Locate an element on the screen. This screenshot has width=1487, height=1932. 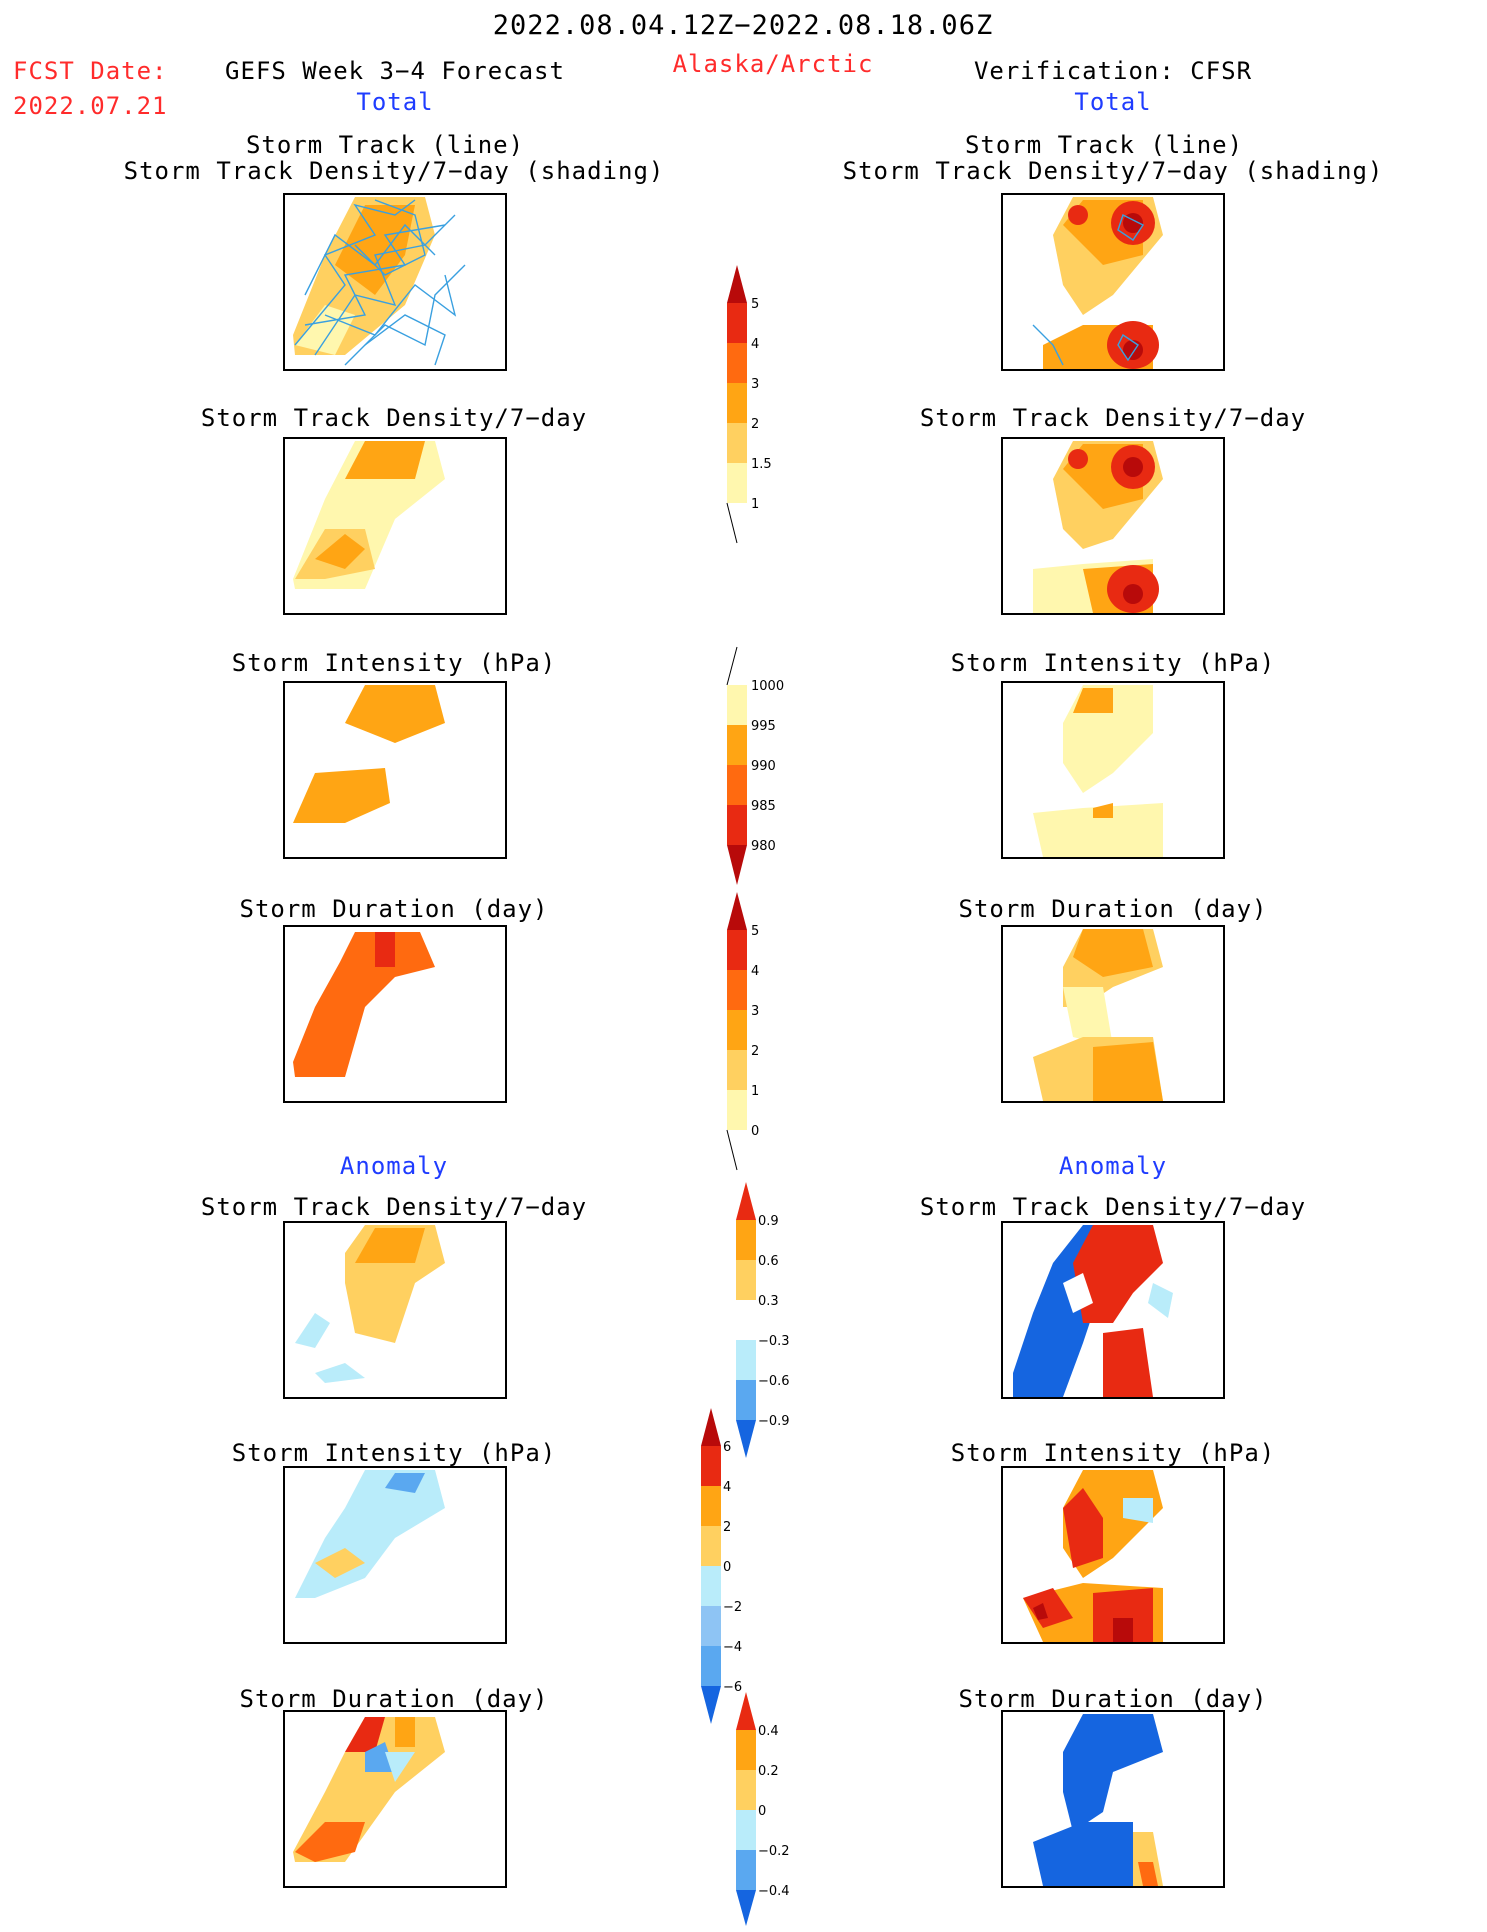
cbar-duration-anom-tick: 0.4 is located at coordinates (768, 1731).